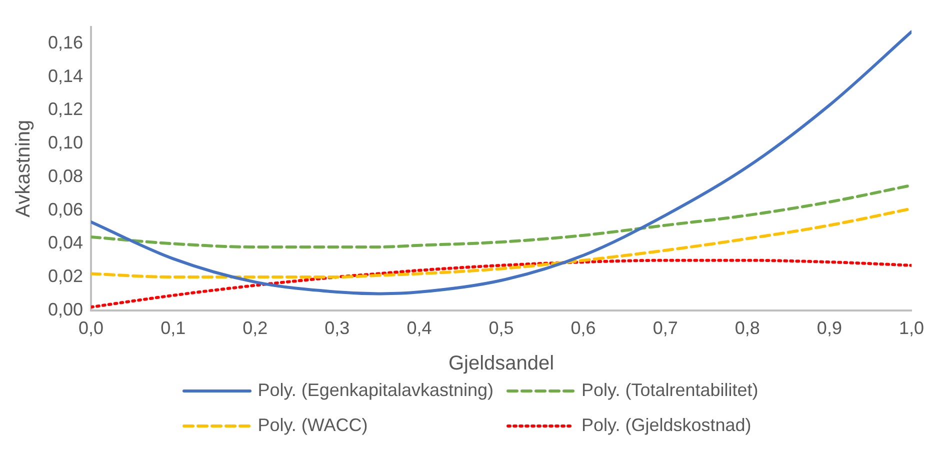 This screenshot has height=464, width=940. What do you see at coordinates (255, 328) in the screenshot?
I see `x-tick-label: 0,2` at bounding box center [255, 328].